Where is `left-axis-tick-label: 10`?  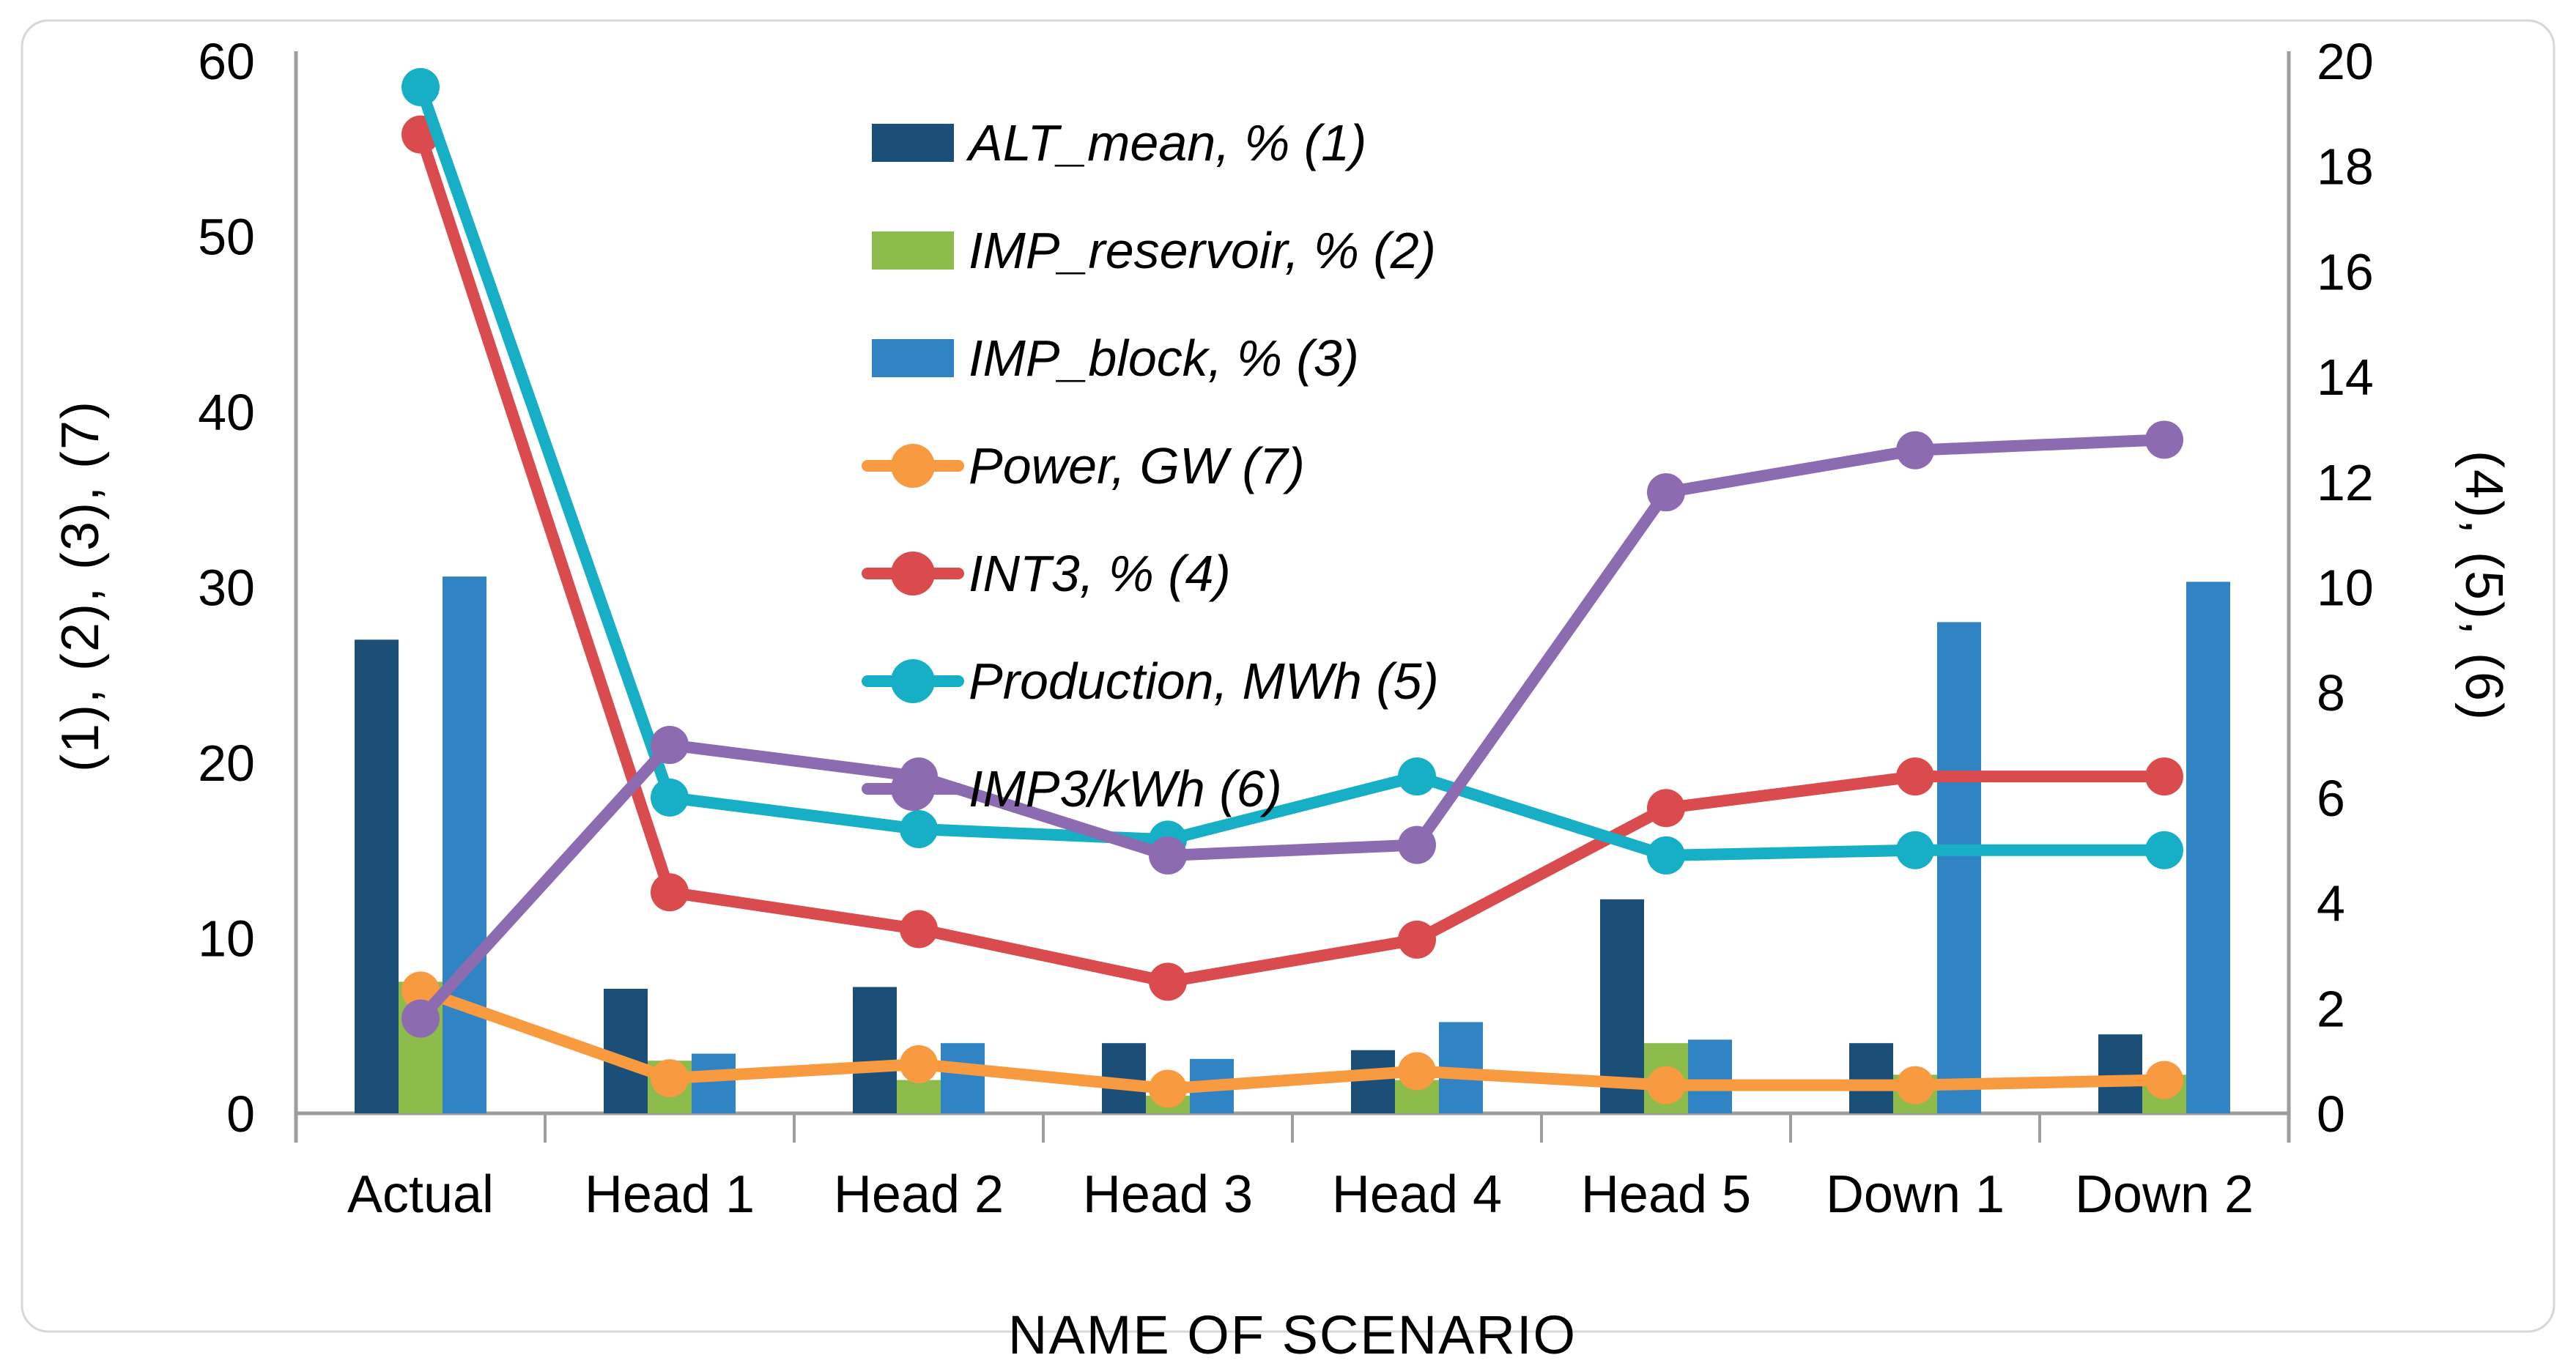
left-axis-tick-label: 10 is located at coordinates (226, 939).